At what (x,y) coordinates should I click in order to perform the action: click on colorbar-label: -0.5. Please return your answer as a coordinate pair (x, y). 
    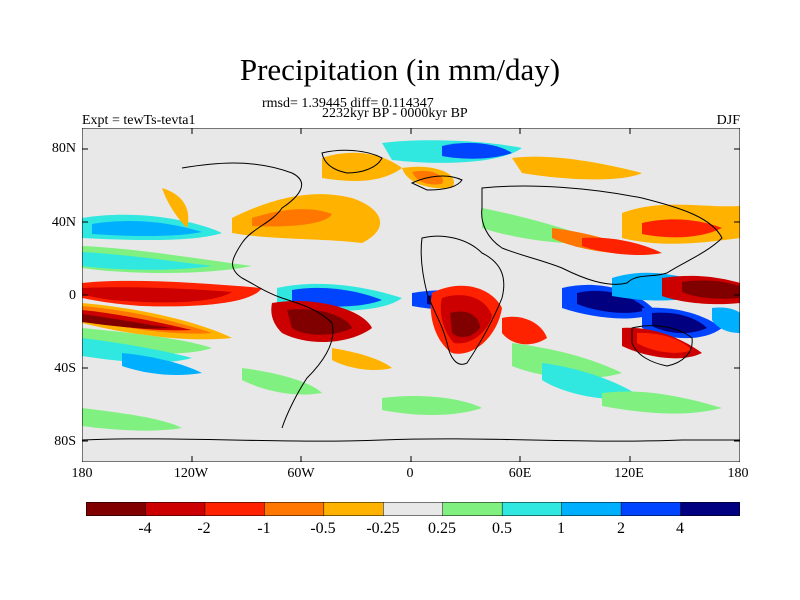
    Looking at the image, I should click on (323, 528).